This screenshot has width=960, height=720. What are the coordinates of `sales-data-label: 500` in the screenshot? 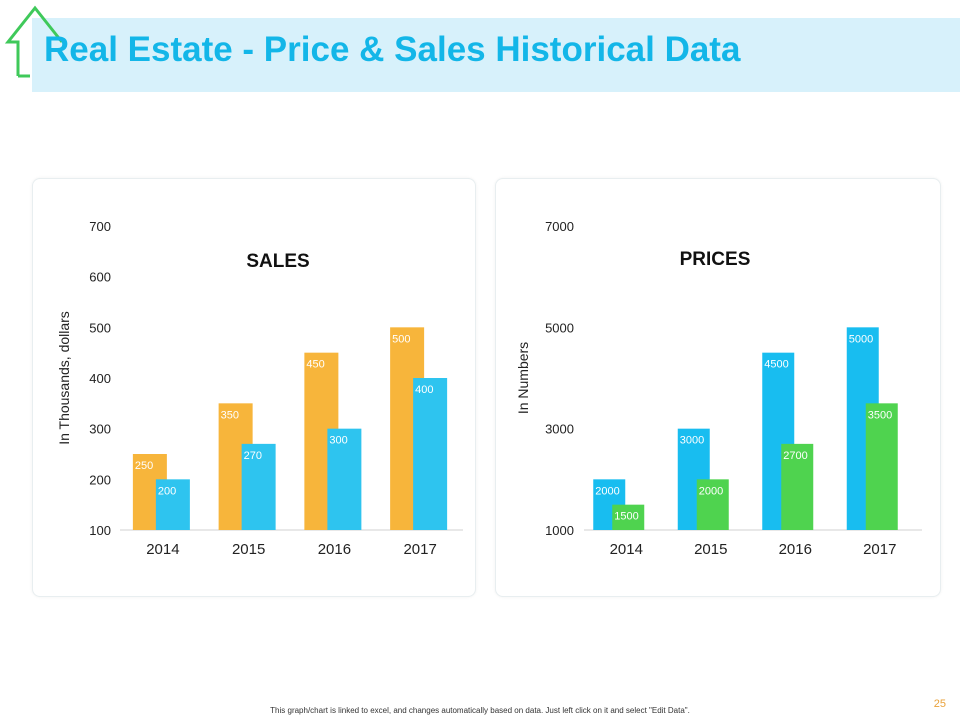 It's located at (401, 339).